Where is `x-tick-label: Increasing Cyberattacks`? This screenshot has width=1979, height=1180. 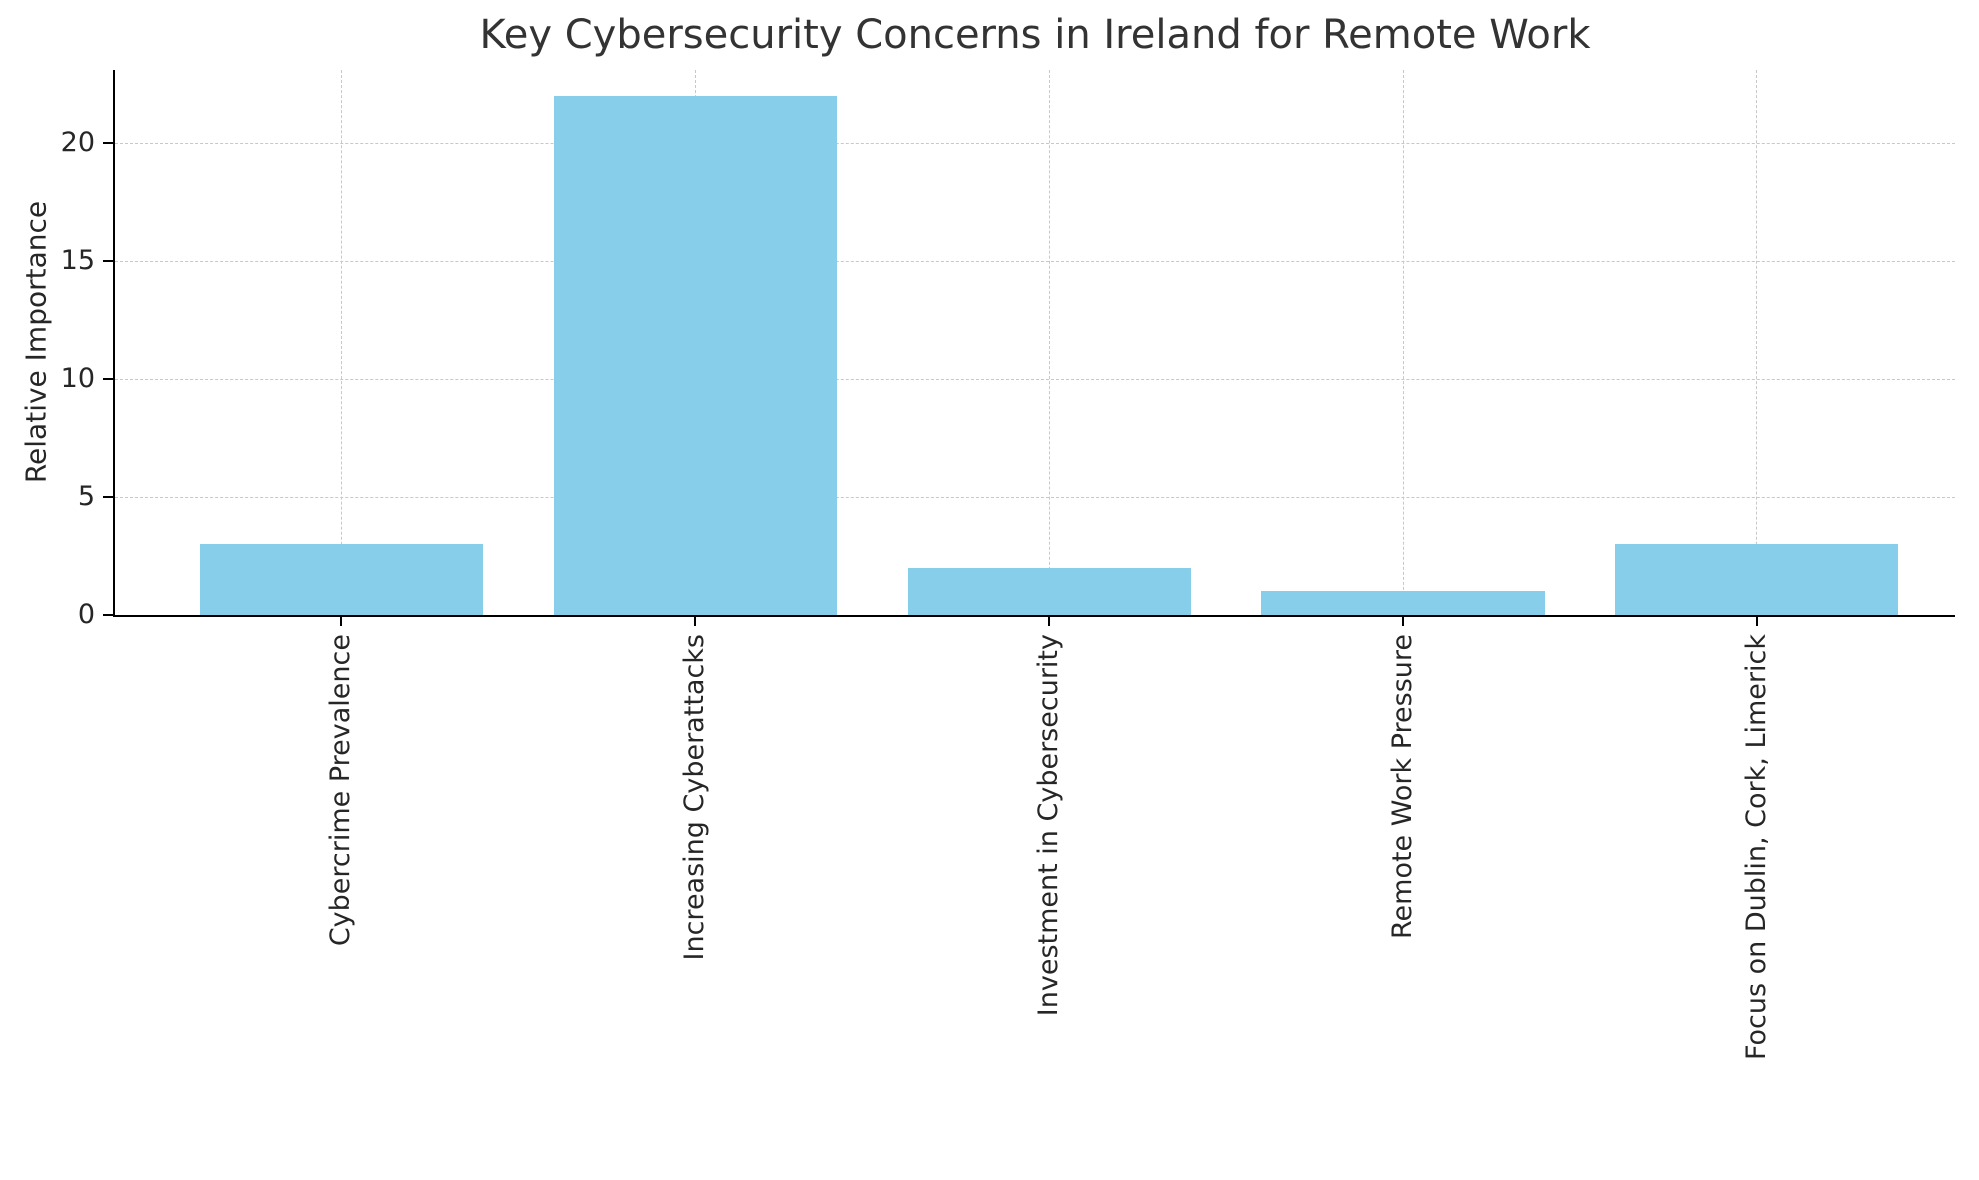 x-tick-label: Increasing Cyberattacks is located at coordinates (695, 797).